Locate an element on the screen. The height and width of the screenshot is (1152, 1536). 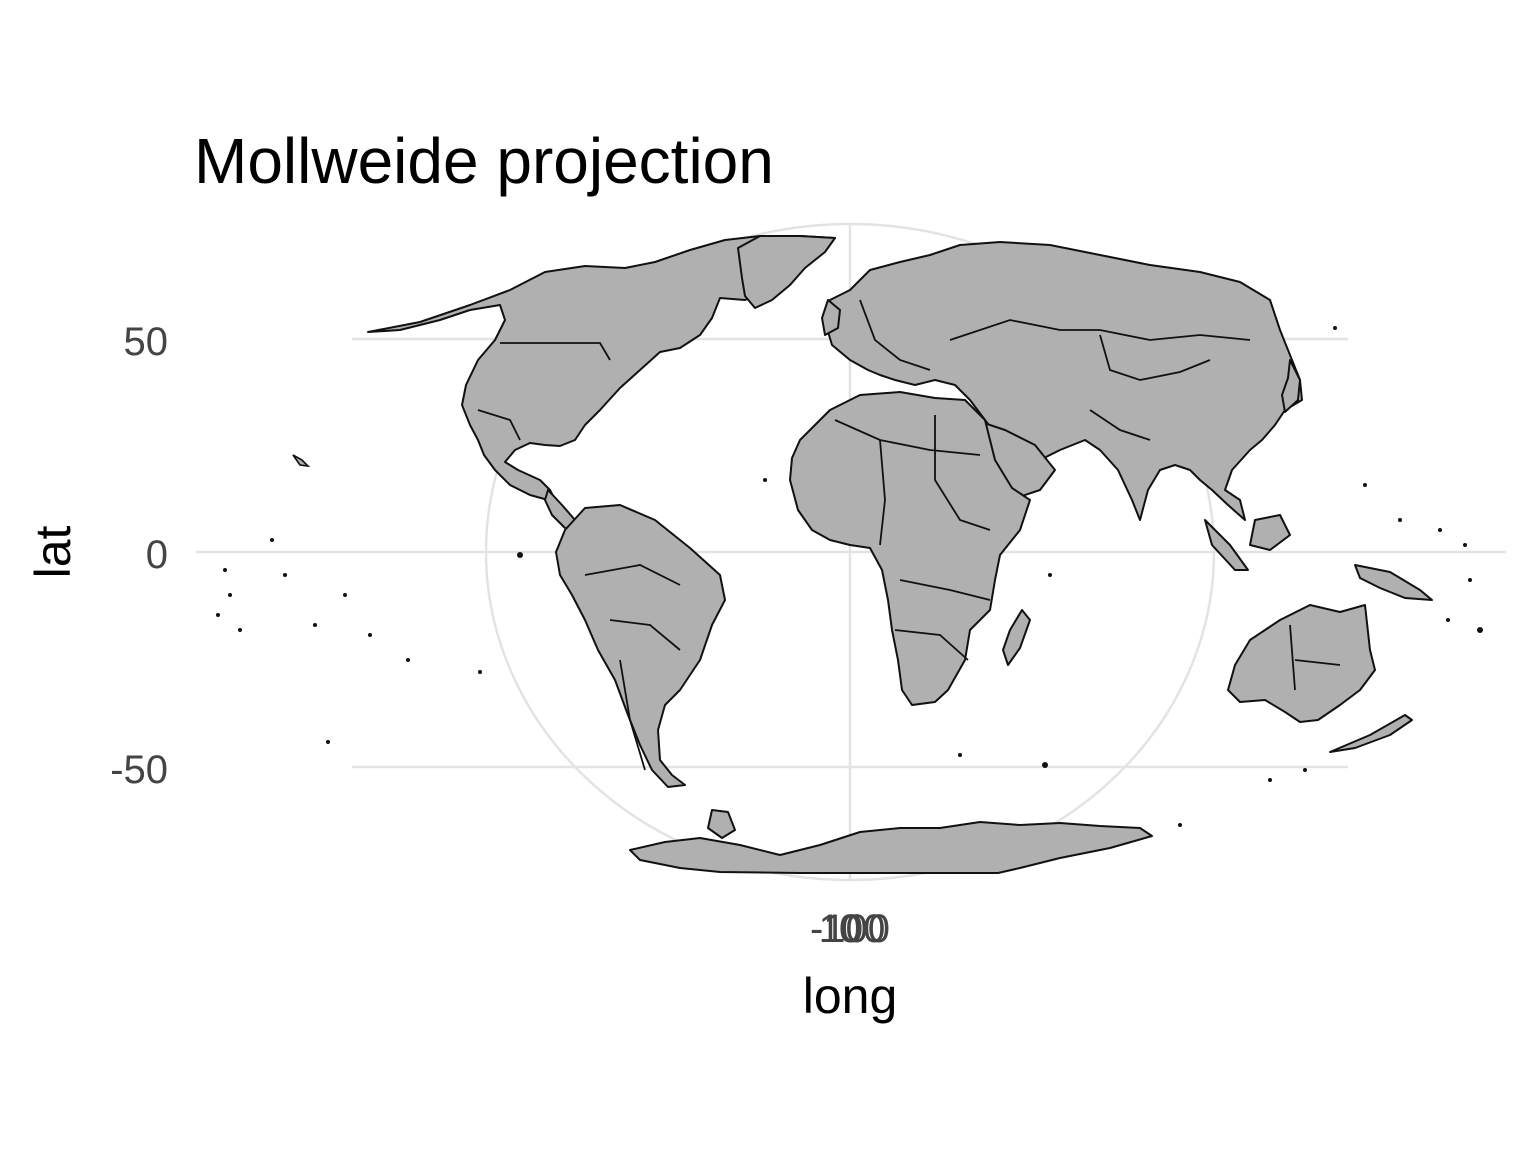
x-axis-ticks: -100 0 100 is located at coordinates (850, 929).